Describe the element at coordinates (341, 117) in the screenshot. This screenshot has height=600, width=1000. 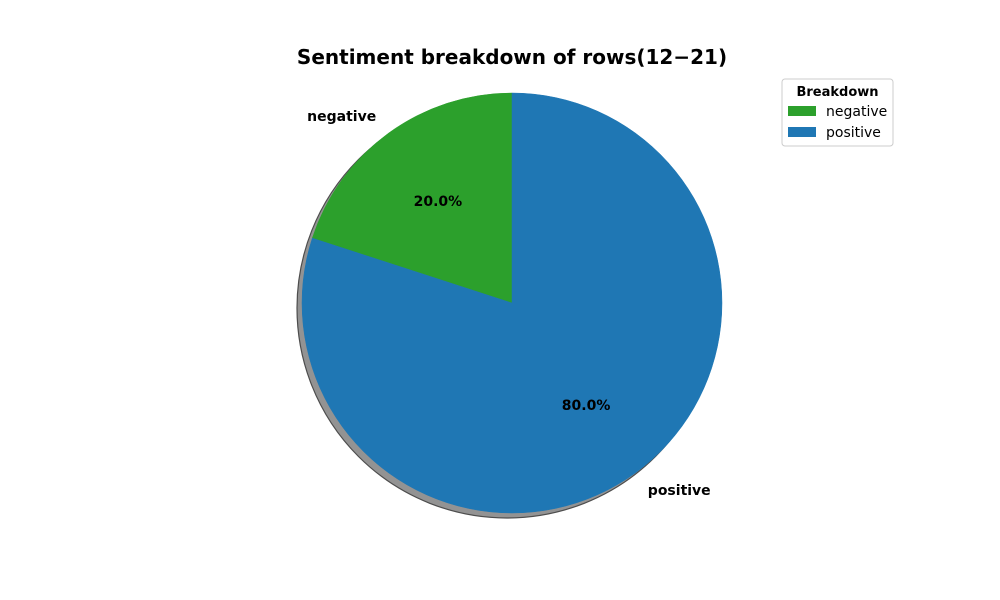
I see `slice-label-negative: negative` at that location.